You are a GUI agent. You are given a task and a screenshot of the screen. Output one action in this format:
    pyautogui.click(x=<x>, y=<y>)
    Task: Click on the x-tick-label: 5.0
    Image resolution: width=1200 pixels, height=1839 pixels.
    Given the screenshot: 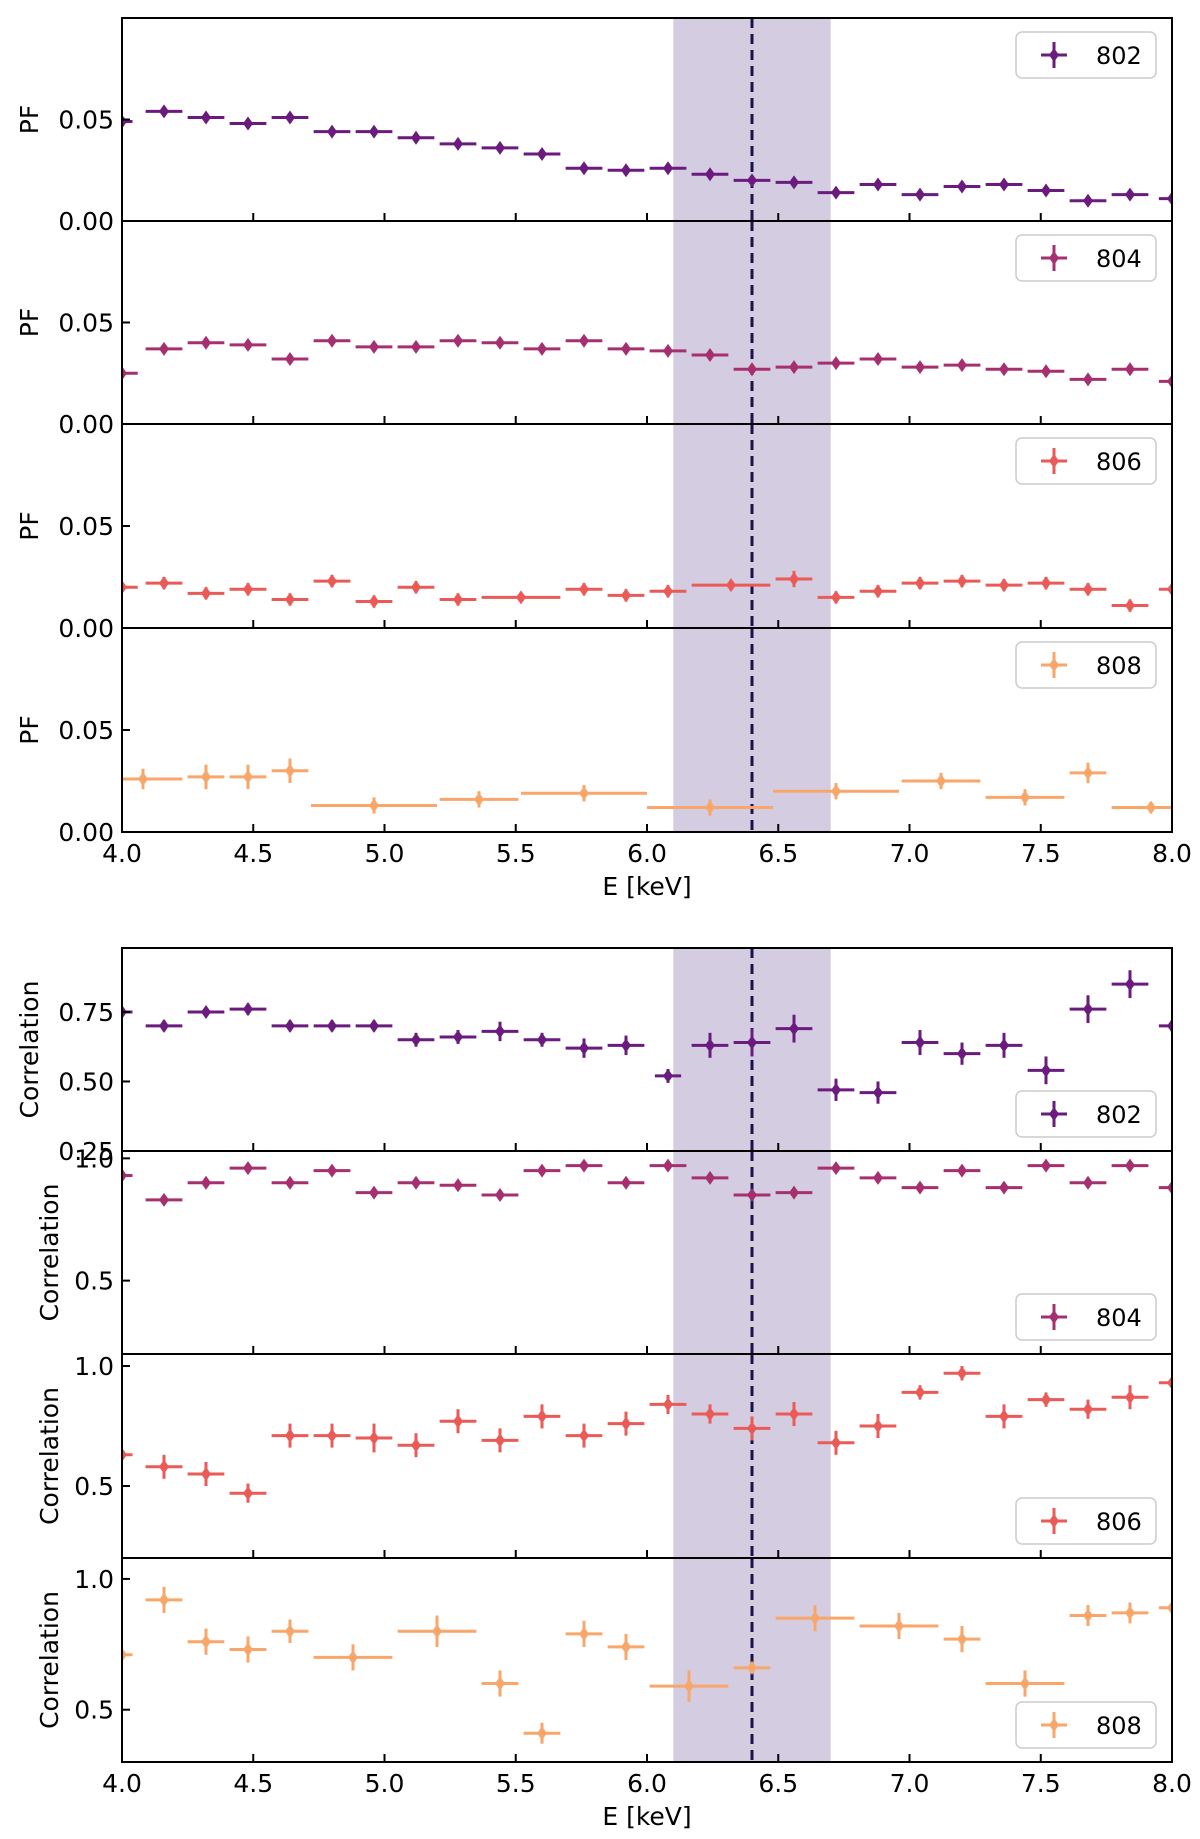 What is the action you would take?
    pyautogui.click(x=385, y=1783)
    